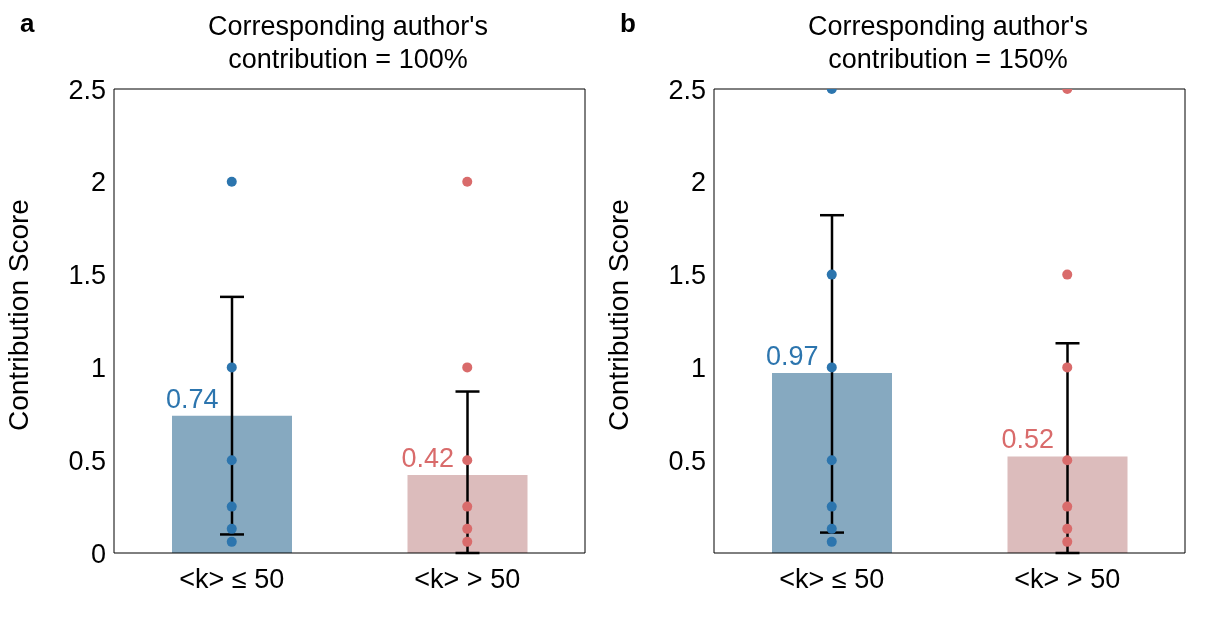 Image resolution: width=1206 pixels, height=619 pixels. I want to click on text: a, so click(27, 23).